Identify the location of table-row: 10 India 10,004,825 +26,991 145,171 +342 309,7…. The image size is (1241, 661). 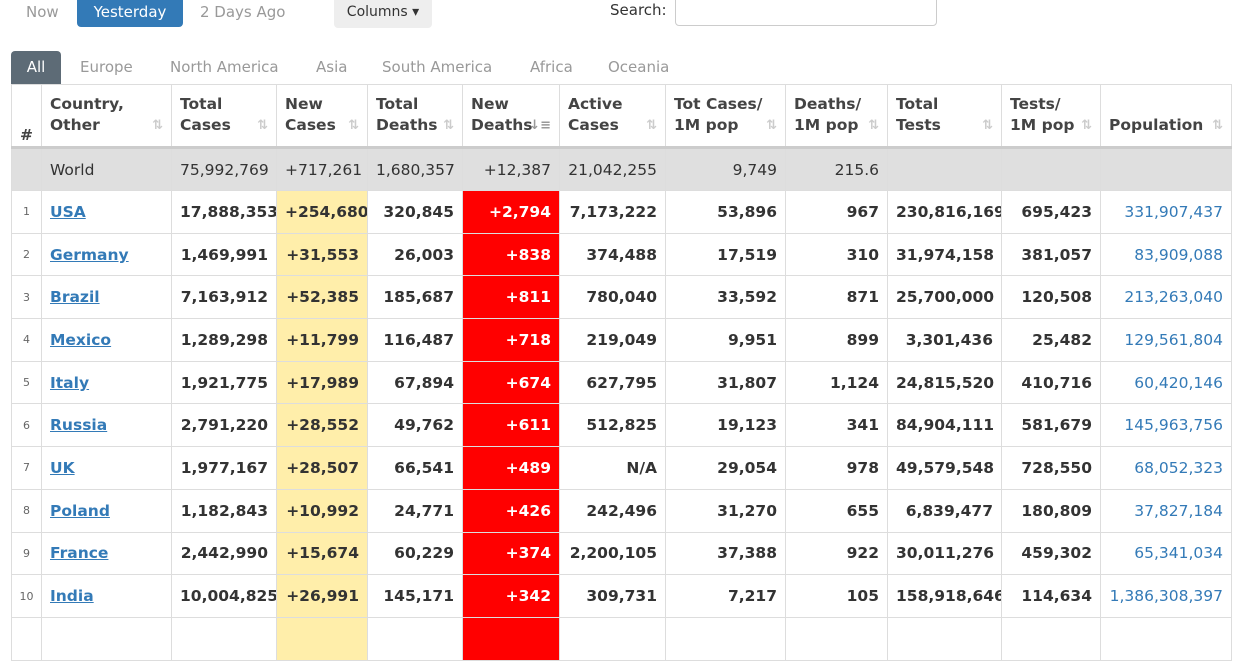
(621, 596).